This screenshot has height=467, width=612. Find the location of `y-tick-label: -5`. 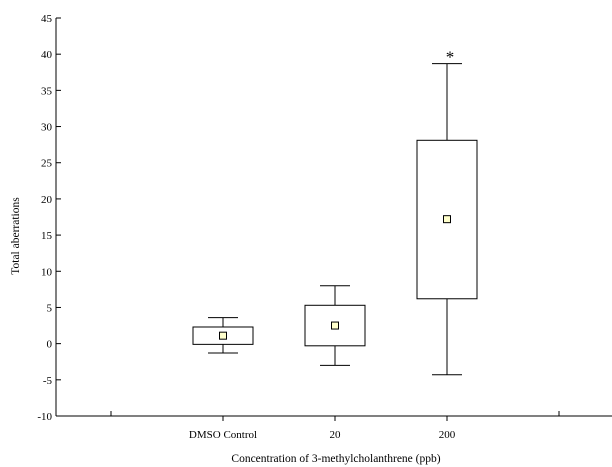

y-tick-label: -5 is located at coordinates (48, 381).